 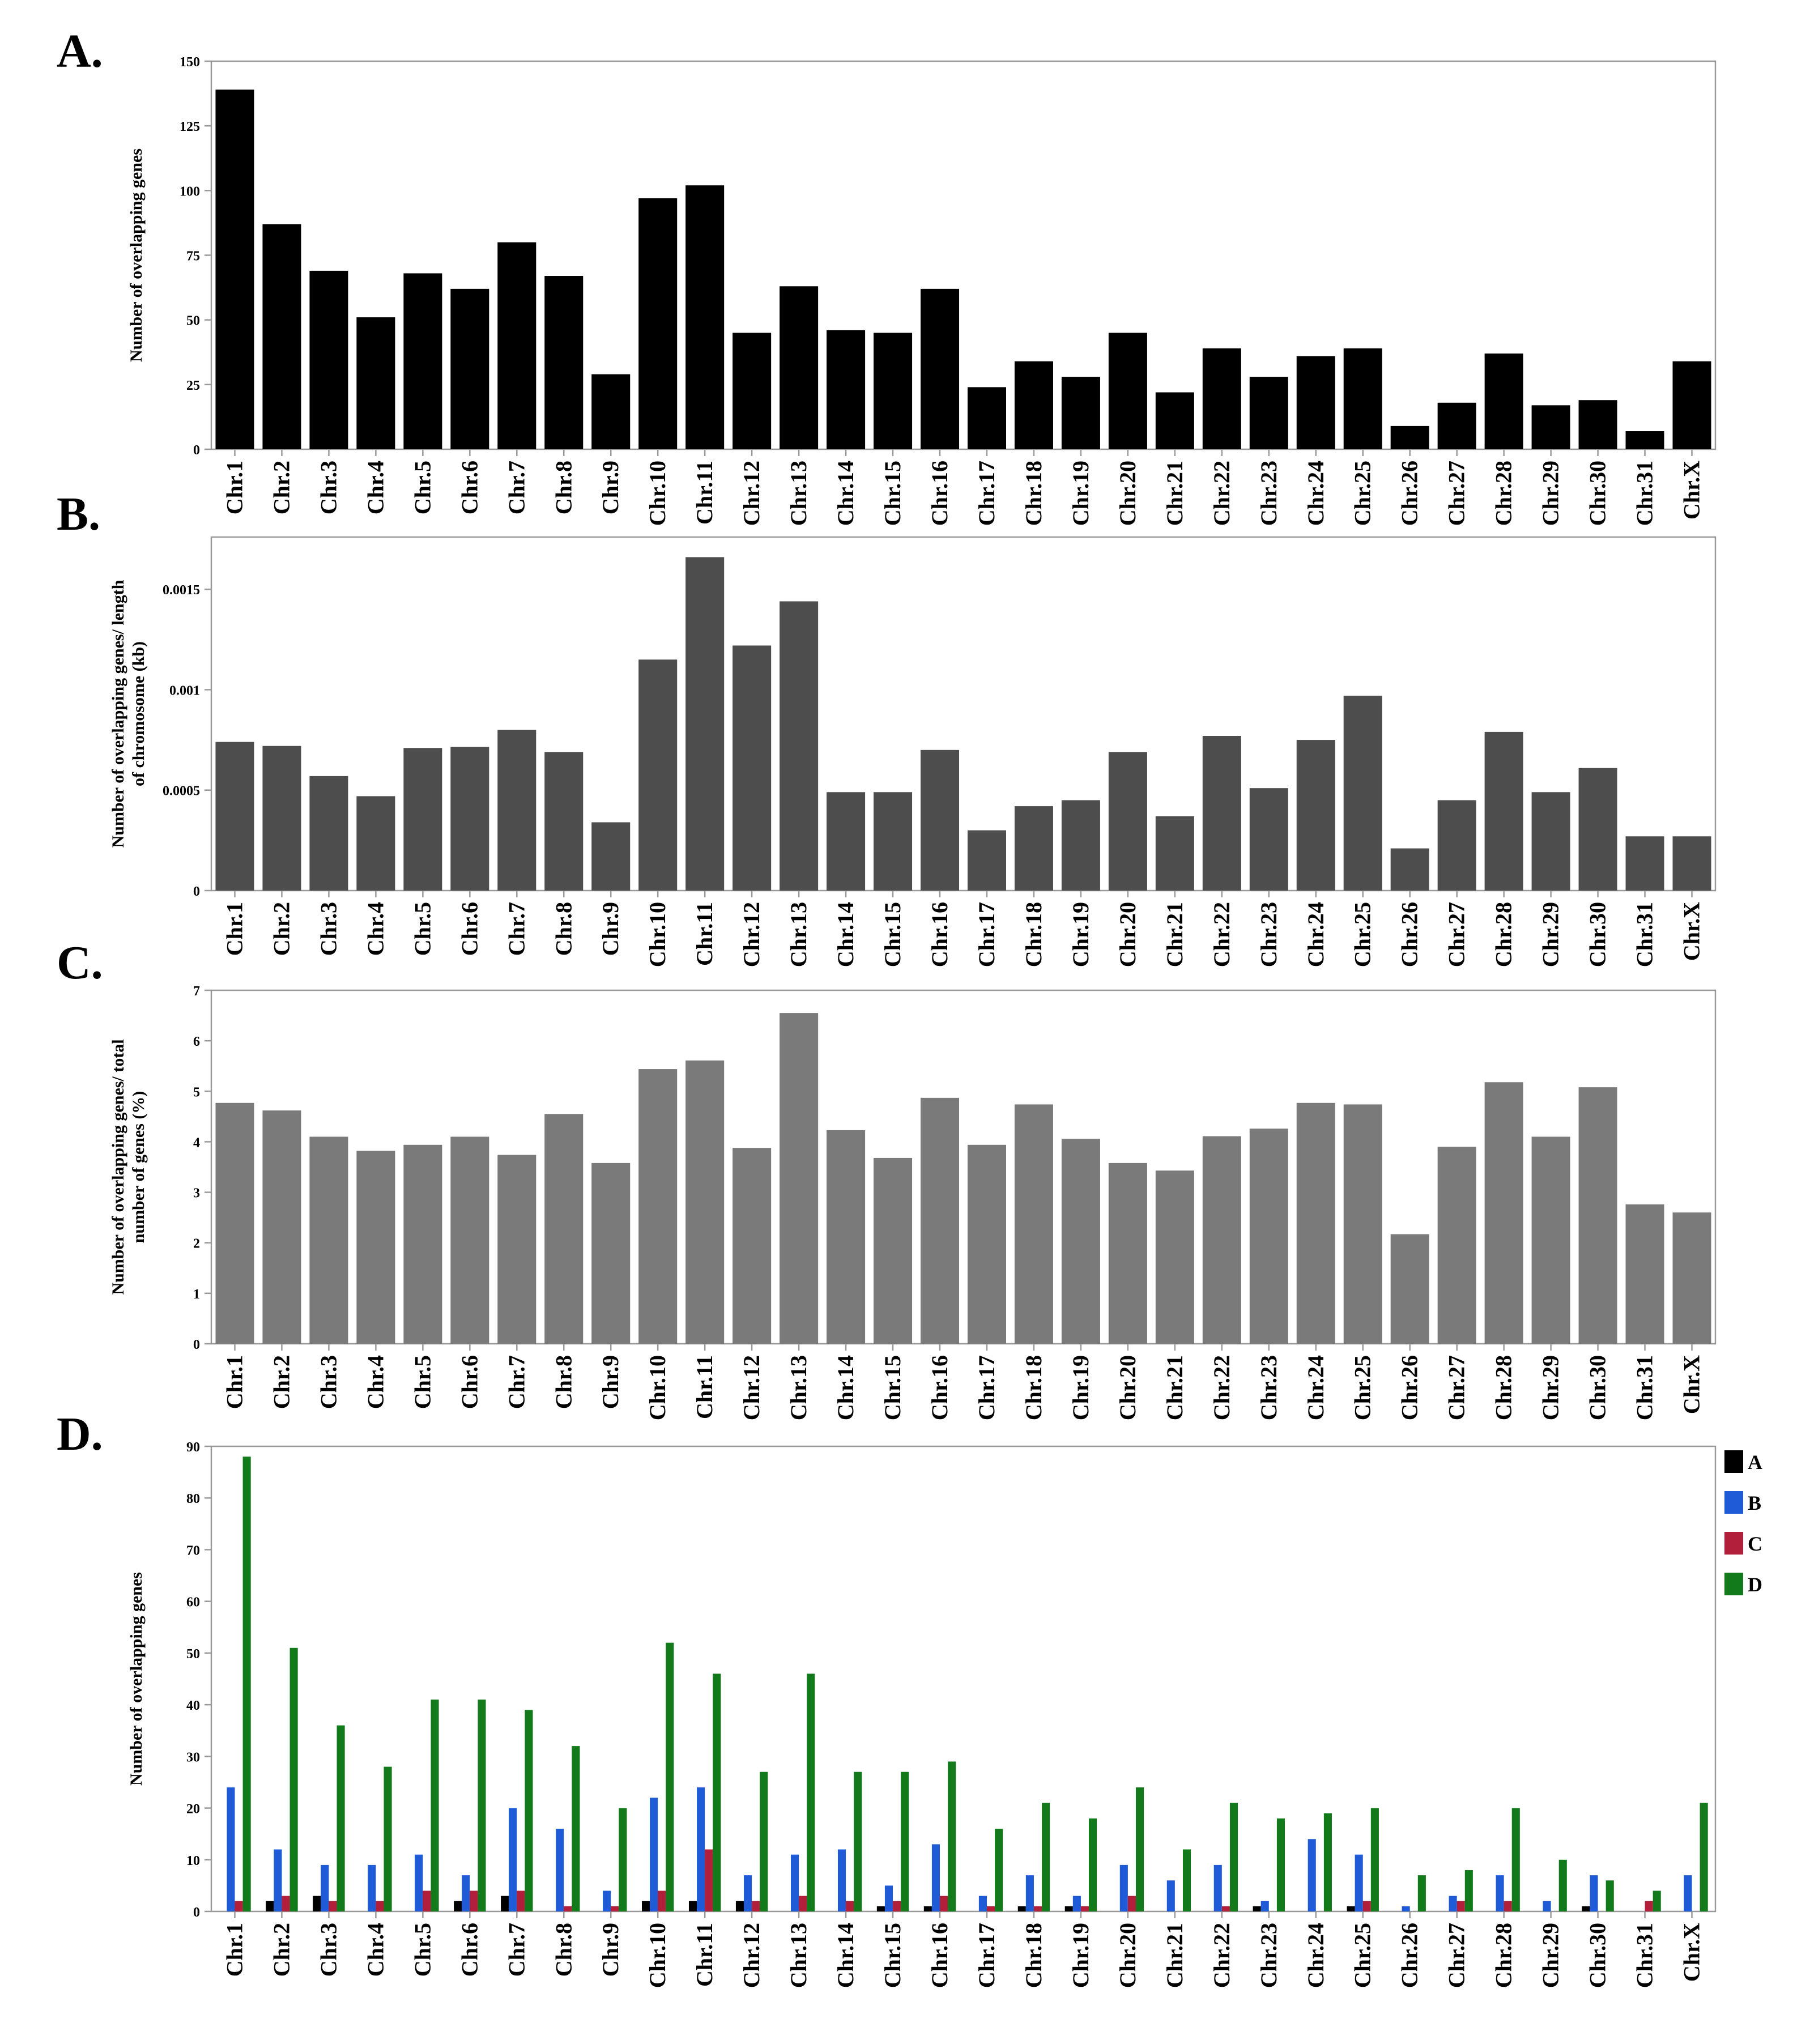 I want to click on x-tick-label: Chr.23, so click(x=1268, y=1387).